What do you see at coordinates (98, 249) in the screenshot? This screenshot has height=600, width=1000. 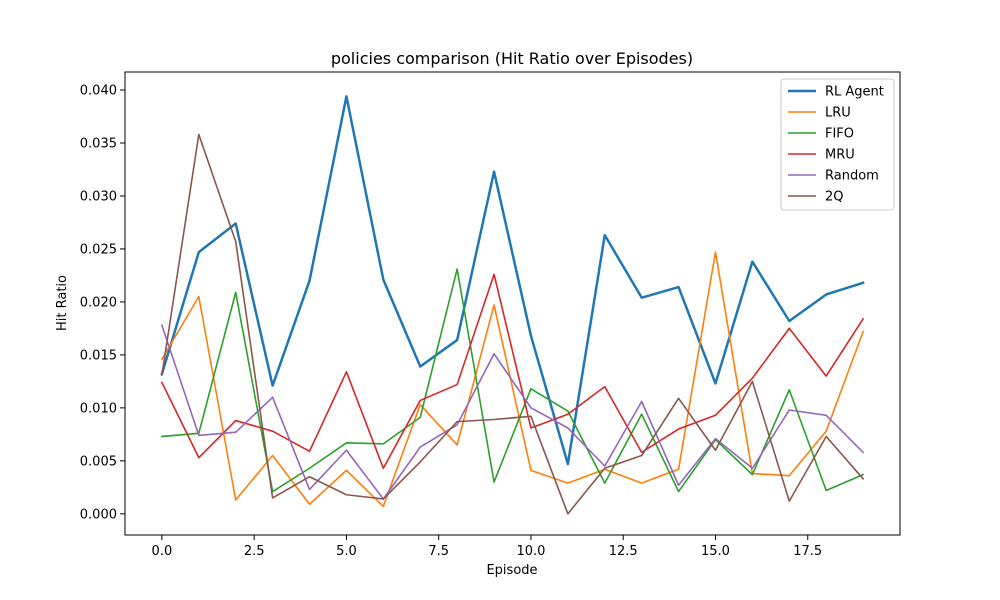 I see `y-tick-label: 0.025` at bounding box center [98, 249].